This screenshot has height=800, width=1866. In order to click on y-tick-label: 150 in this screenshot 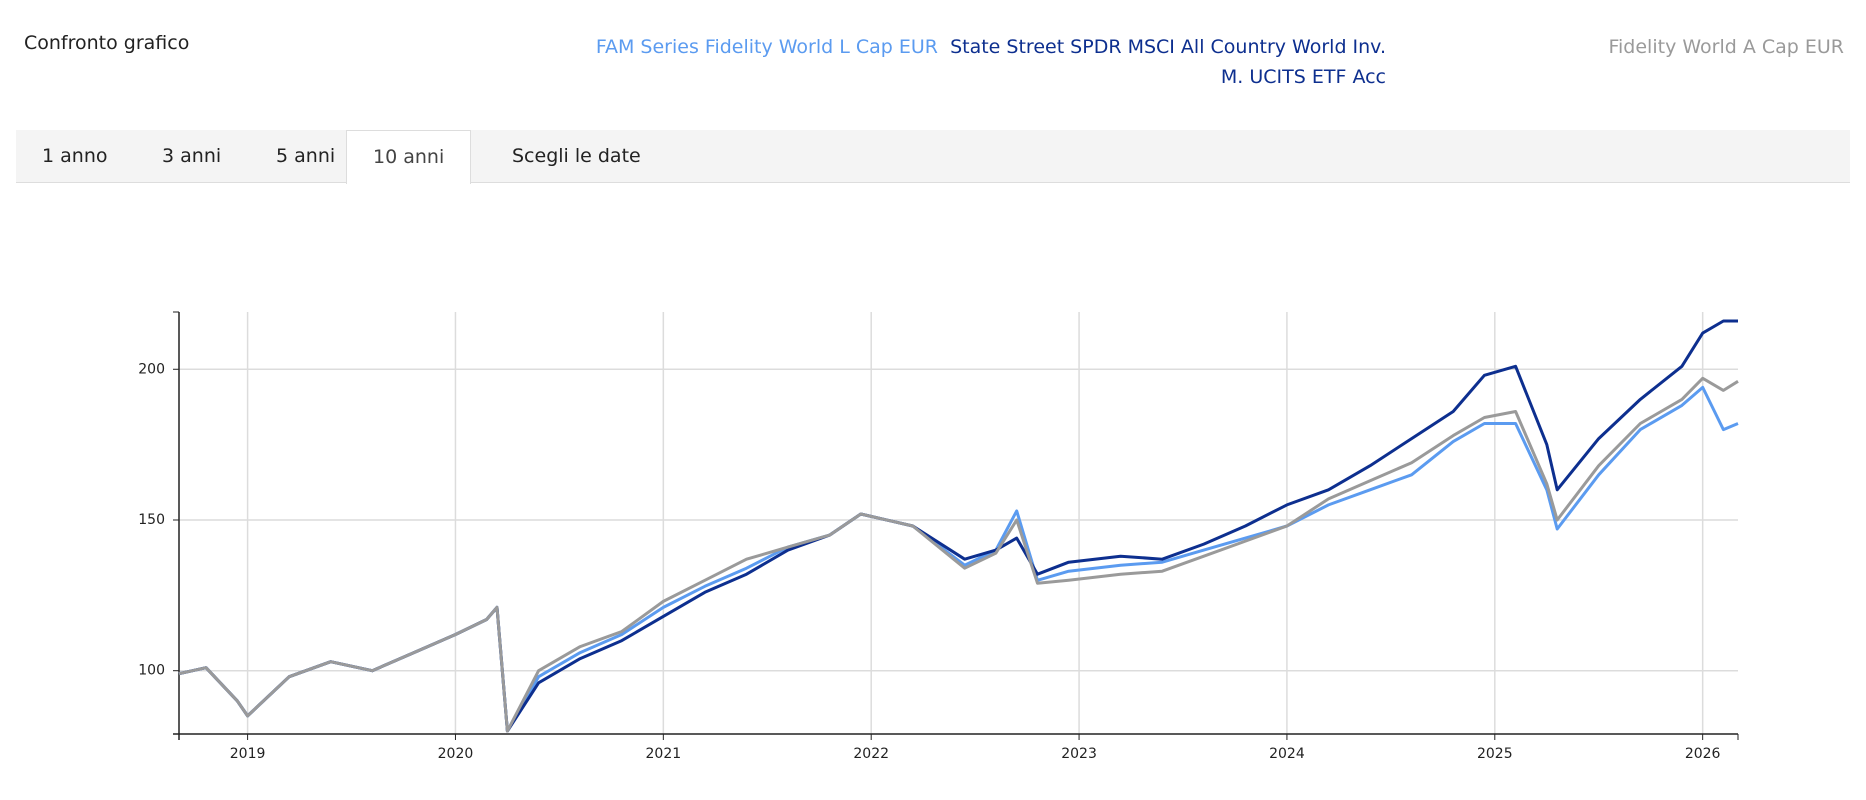, I will do `click(151, 520)`.